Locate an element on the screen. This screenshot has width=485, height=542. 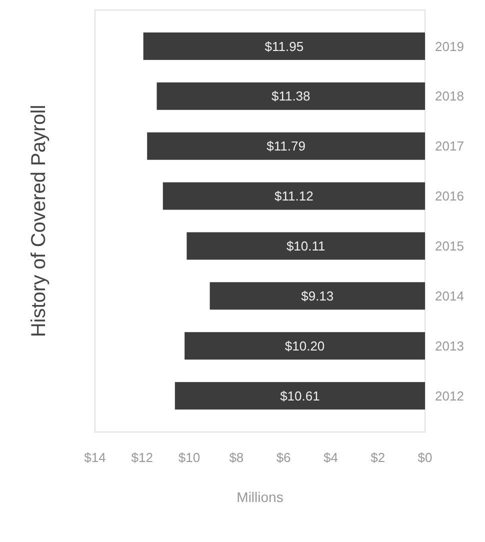
data-label: $10.61 is located at coordinates (300, 396).